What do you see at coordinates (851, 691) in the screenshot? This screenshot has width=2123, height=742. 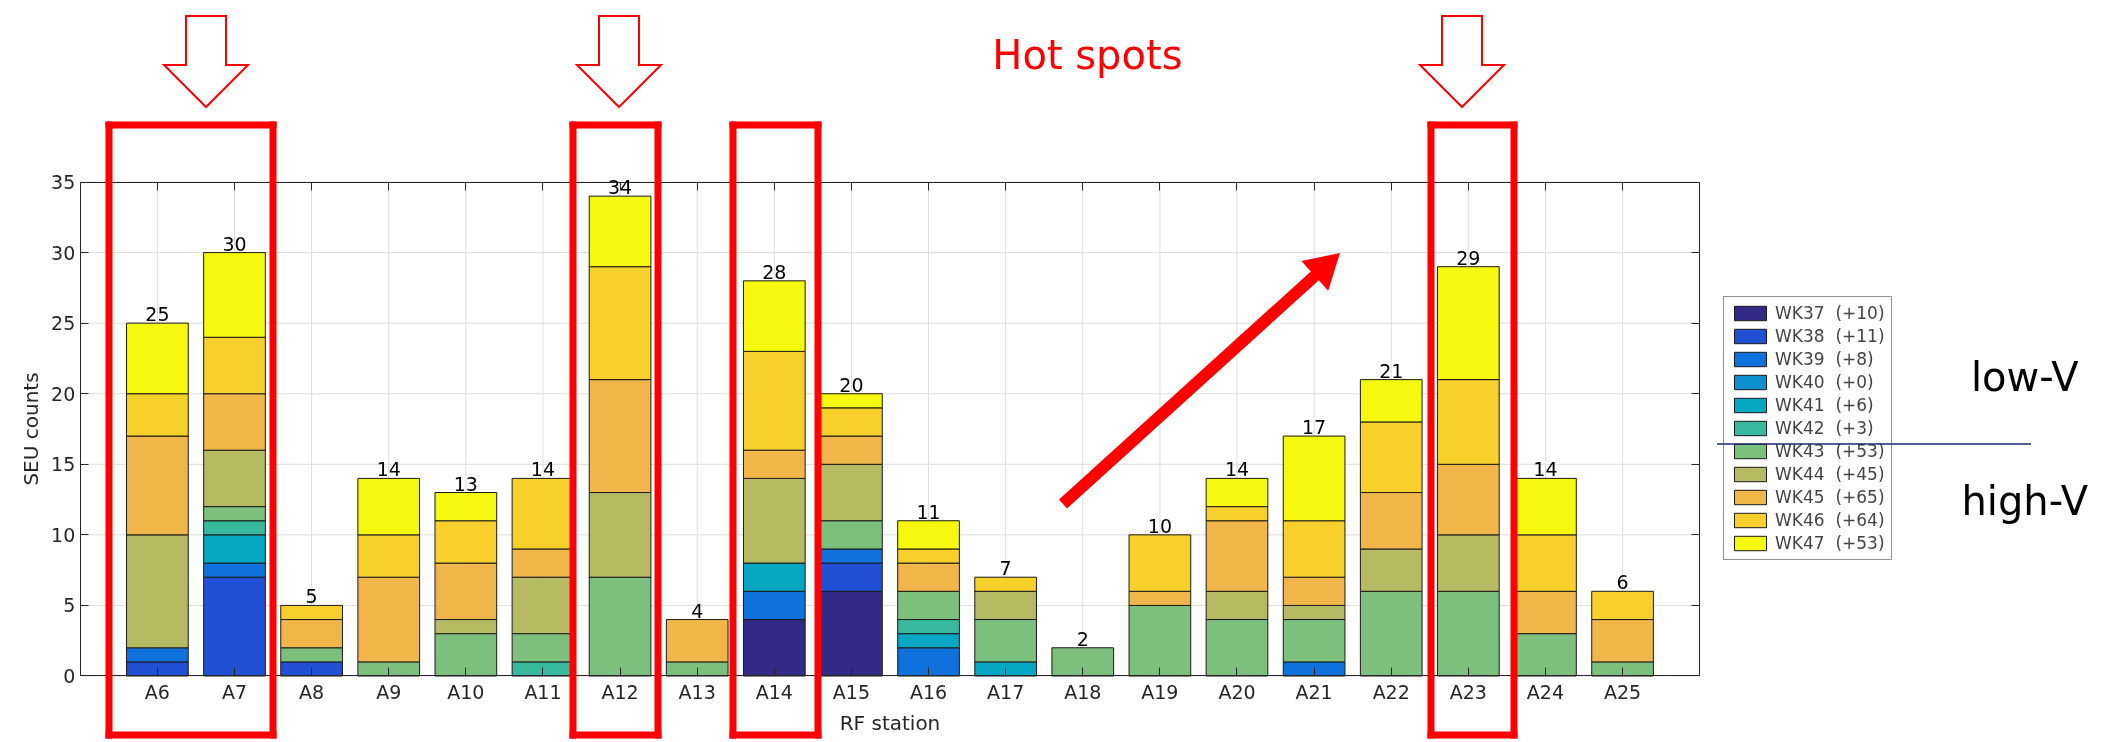 I see `x-tick-label: A15` at bounding box center [851, 691].